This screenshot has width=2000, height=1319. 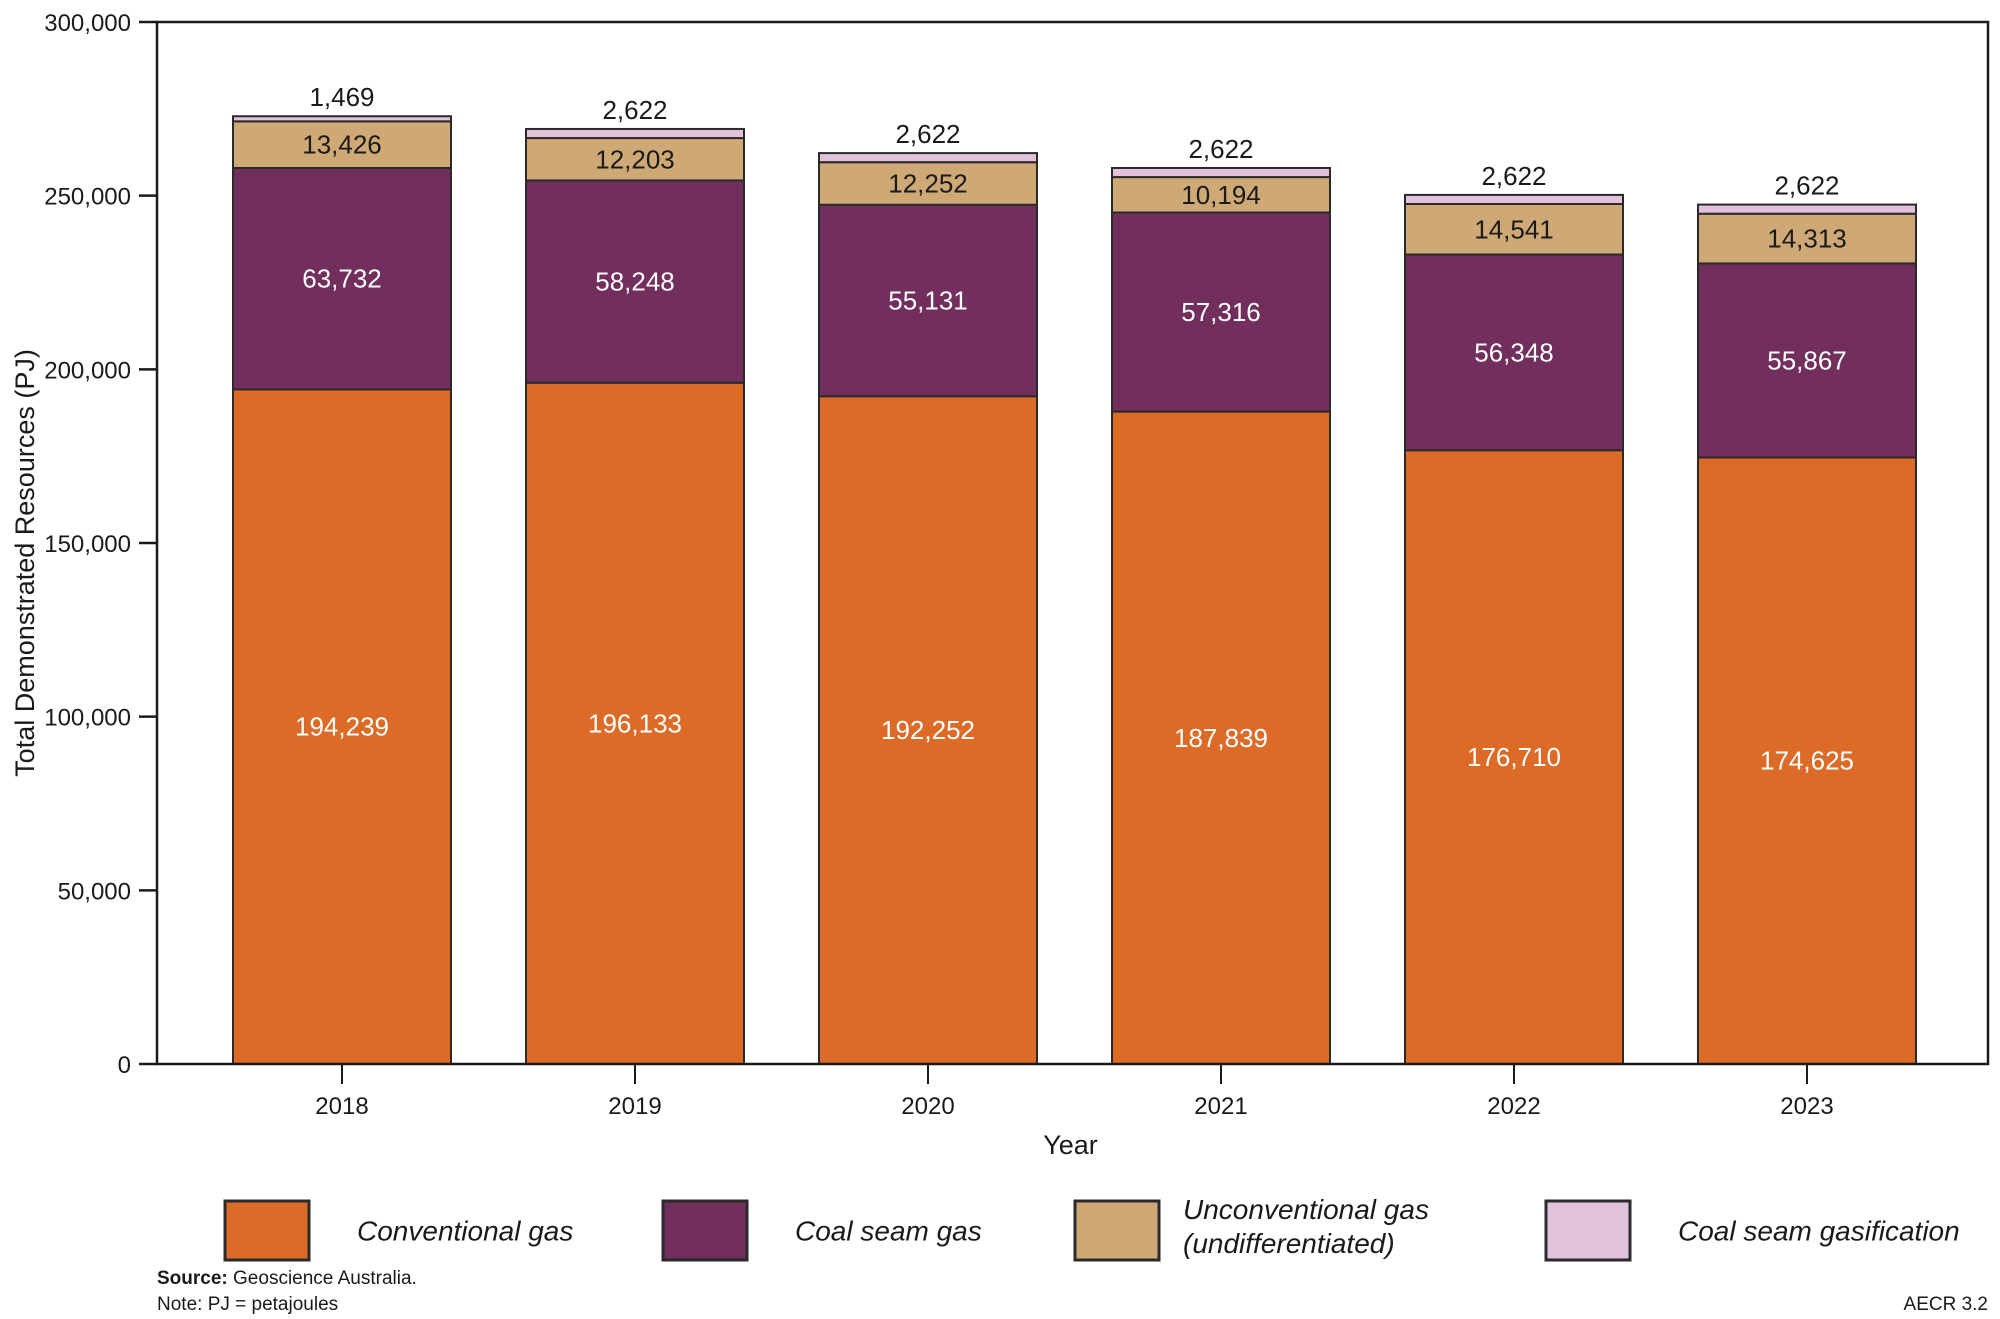 I want to click on bar-stack-2022: 176,710 56,348 14,541 2,622, so click(x=1514, y=613).